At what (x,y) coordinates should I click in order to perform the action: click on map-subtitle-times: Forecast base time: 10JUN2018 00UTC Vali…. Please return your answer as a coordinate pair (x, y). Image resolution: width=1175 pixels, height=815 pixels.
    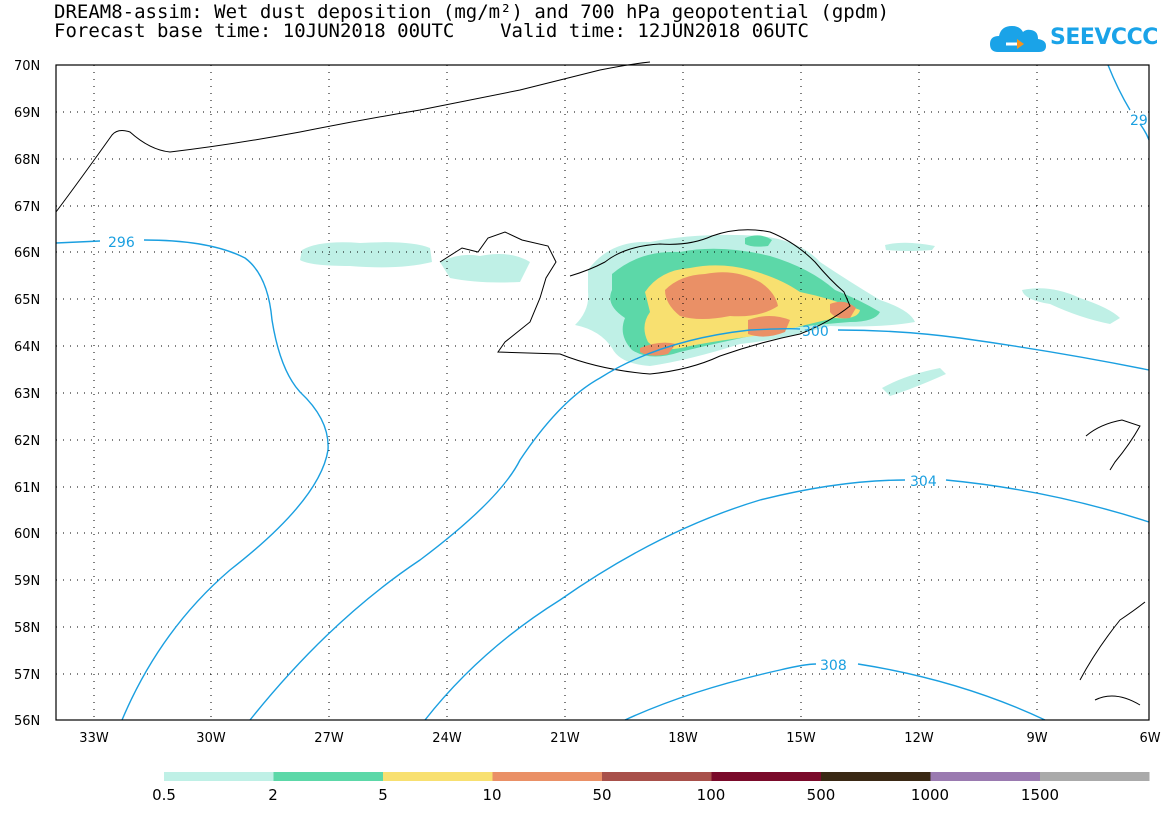
    Looking at the image, I should click on (431, 31).